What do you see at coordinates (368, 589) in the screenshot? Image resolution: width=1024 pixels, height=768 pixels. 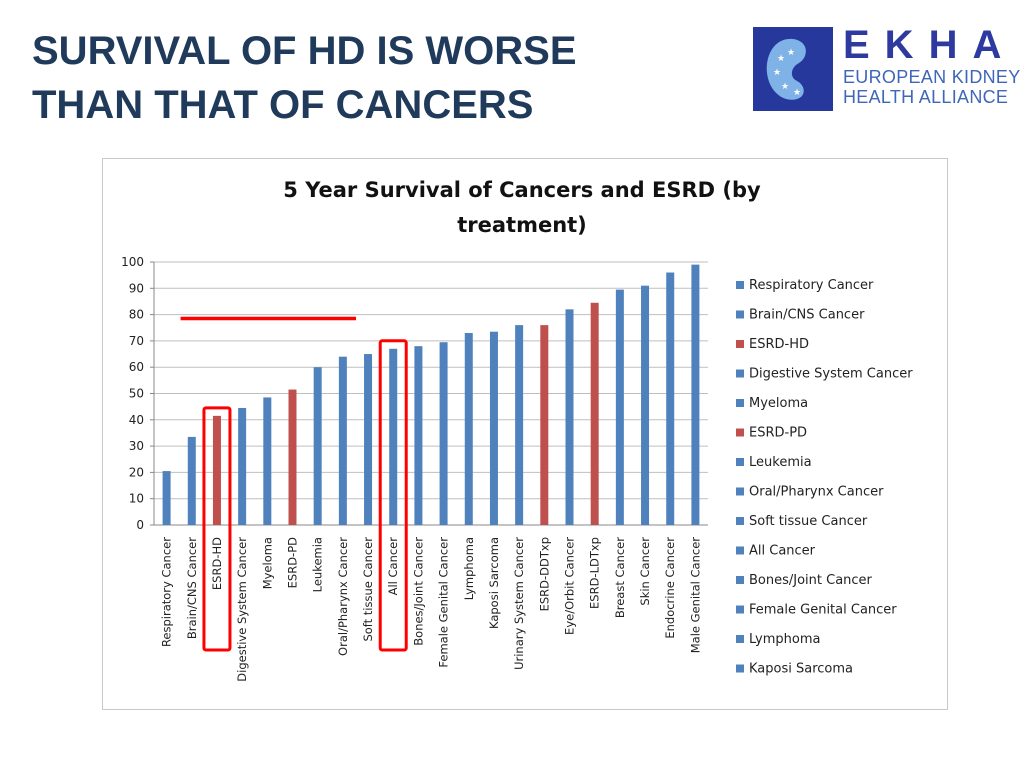 I see `x-tick-label: Soft tissue Cancer` at bounding box center [368, 589].